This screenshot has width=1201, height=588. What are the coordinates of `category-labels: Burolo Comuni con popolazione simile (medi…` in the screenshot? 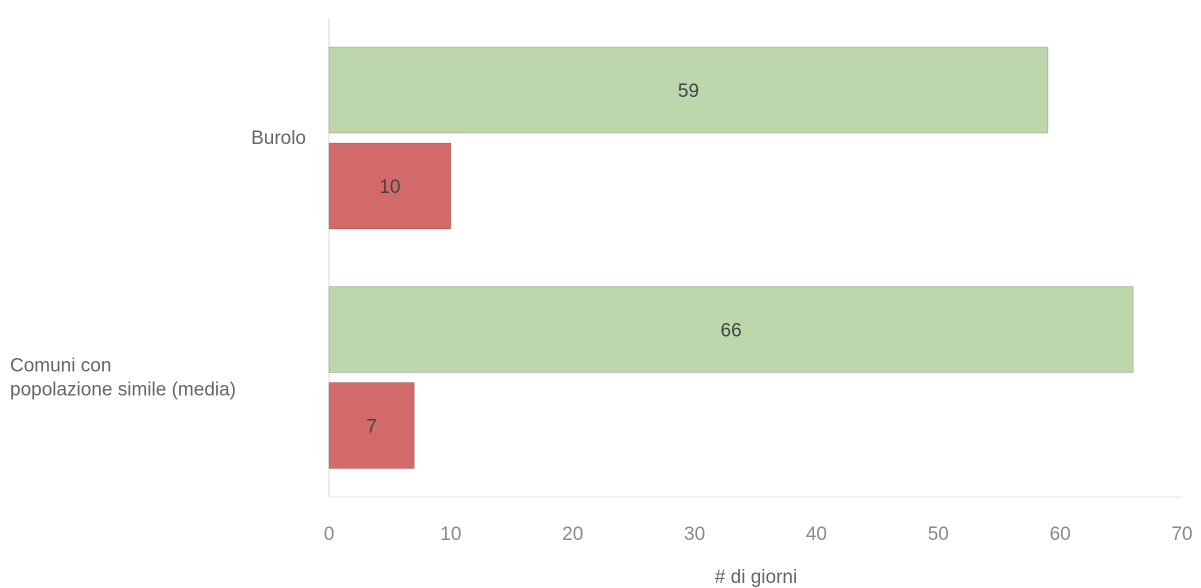 It's located at (158, 264).